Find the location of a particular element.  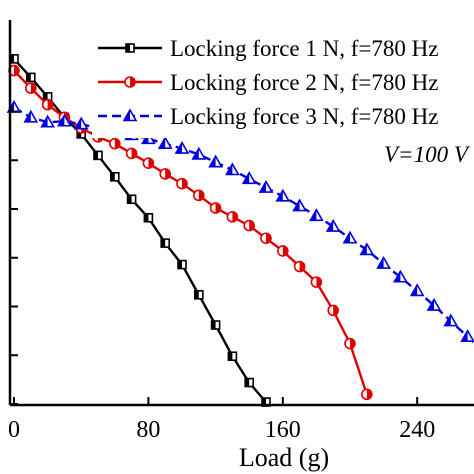

legend-item-2: Locking force 2 N, f=780 Hz is located at coordinates (268, 82).